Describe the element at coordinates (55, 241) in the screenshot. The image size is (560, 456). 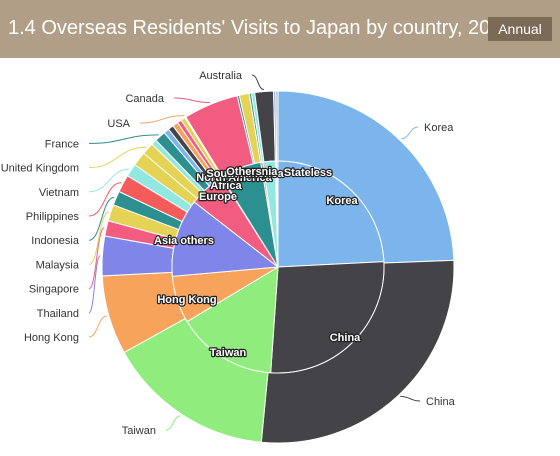
I see `outer-label-indonesia: Indonesia` at that location.